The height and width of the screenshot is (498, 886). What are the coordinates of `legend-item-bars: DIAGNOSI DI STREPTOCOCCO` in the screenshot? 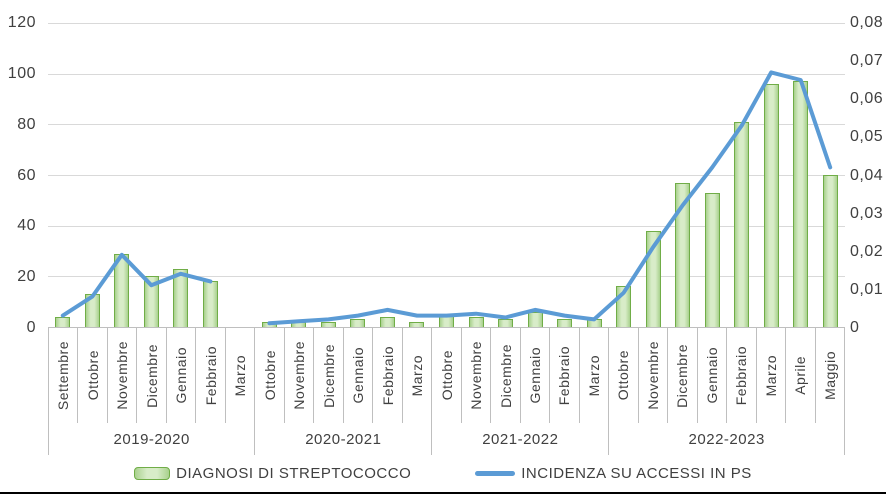 It's located at (272, 473).